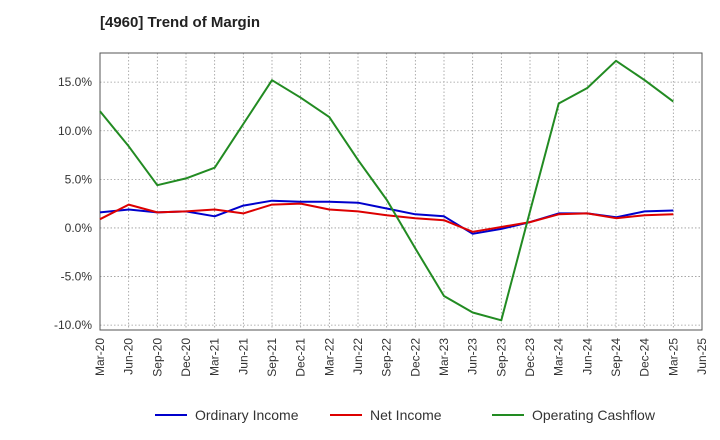 The image size is (720, 440). I want to click on x-tick-label: Dec-23, so click(530, 357).